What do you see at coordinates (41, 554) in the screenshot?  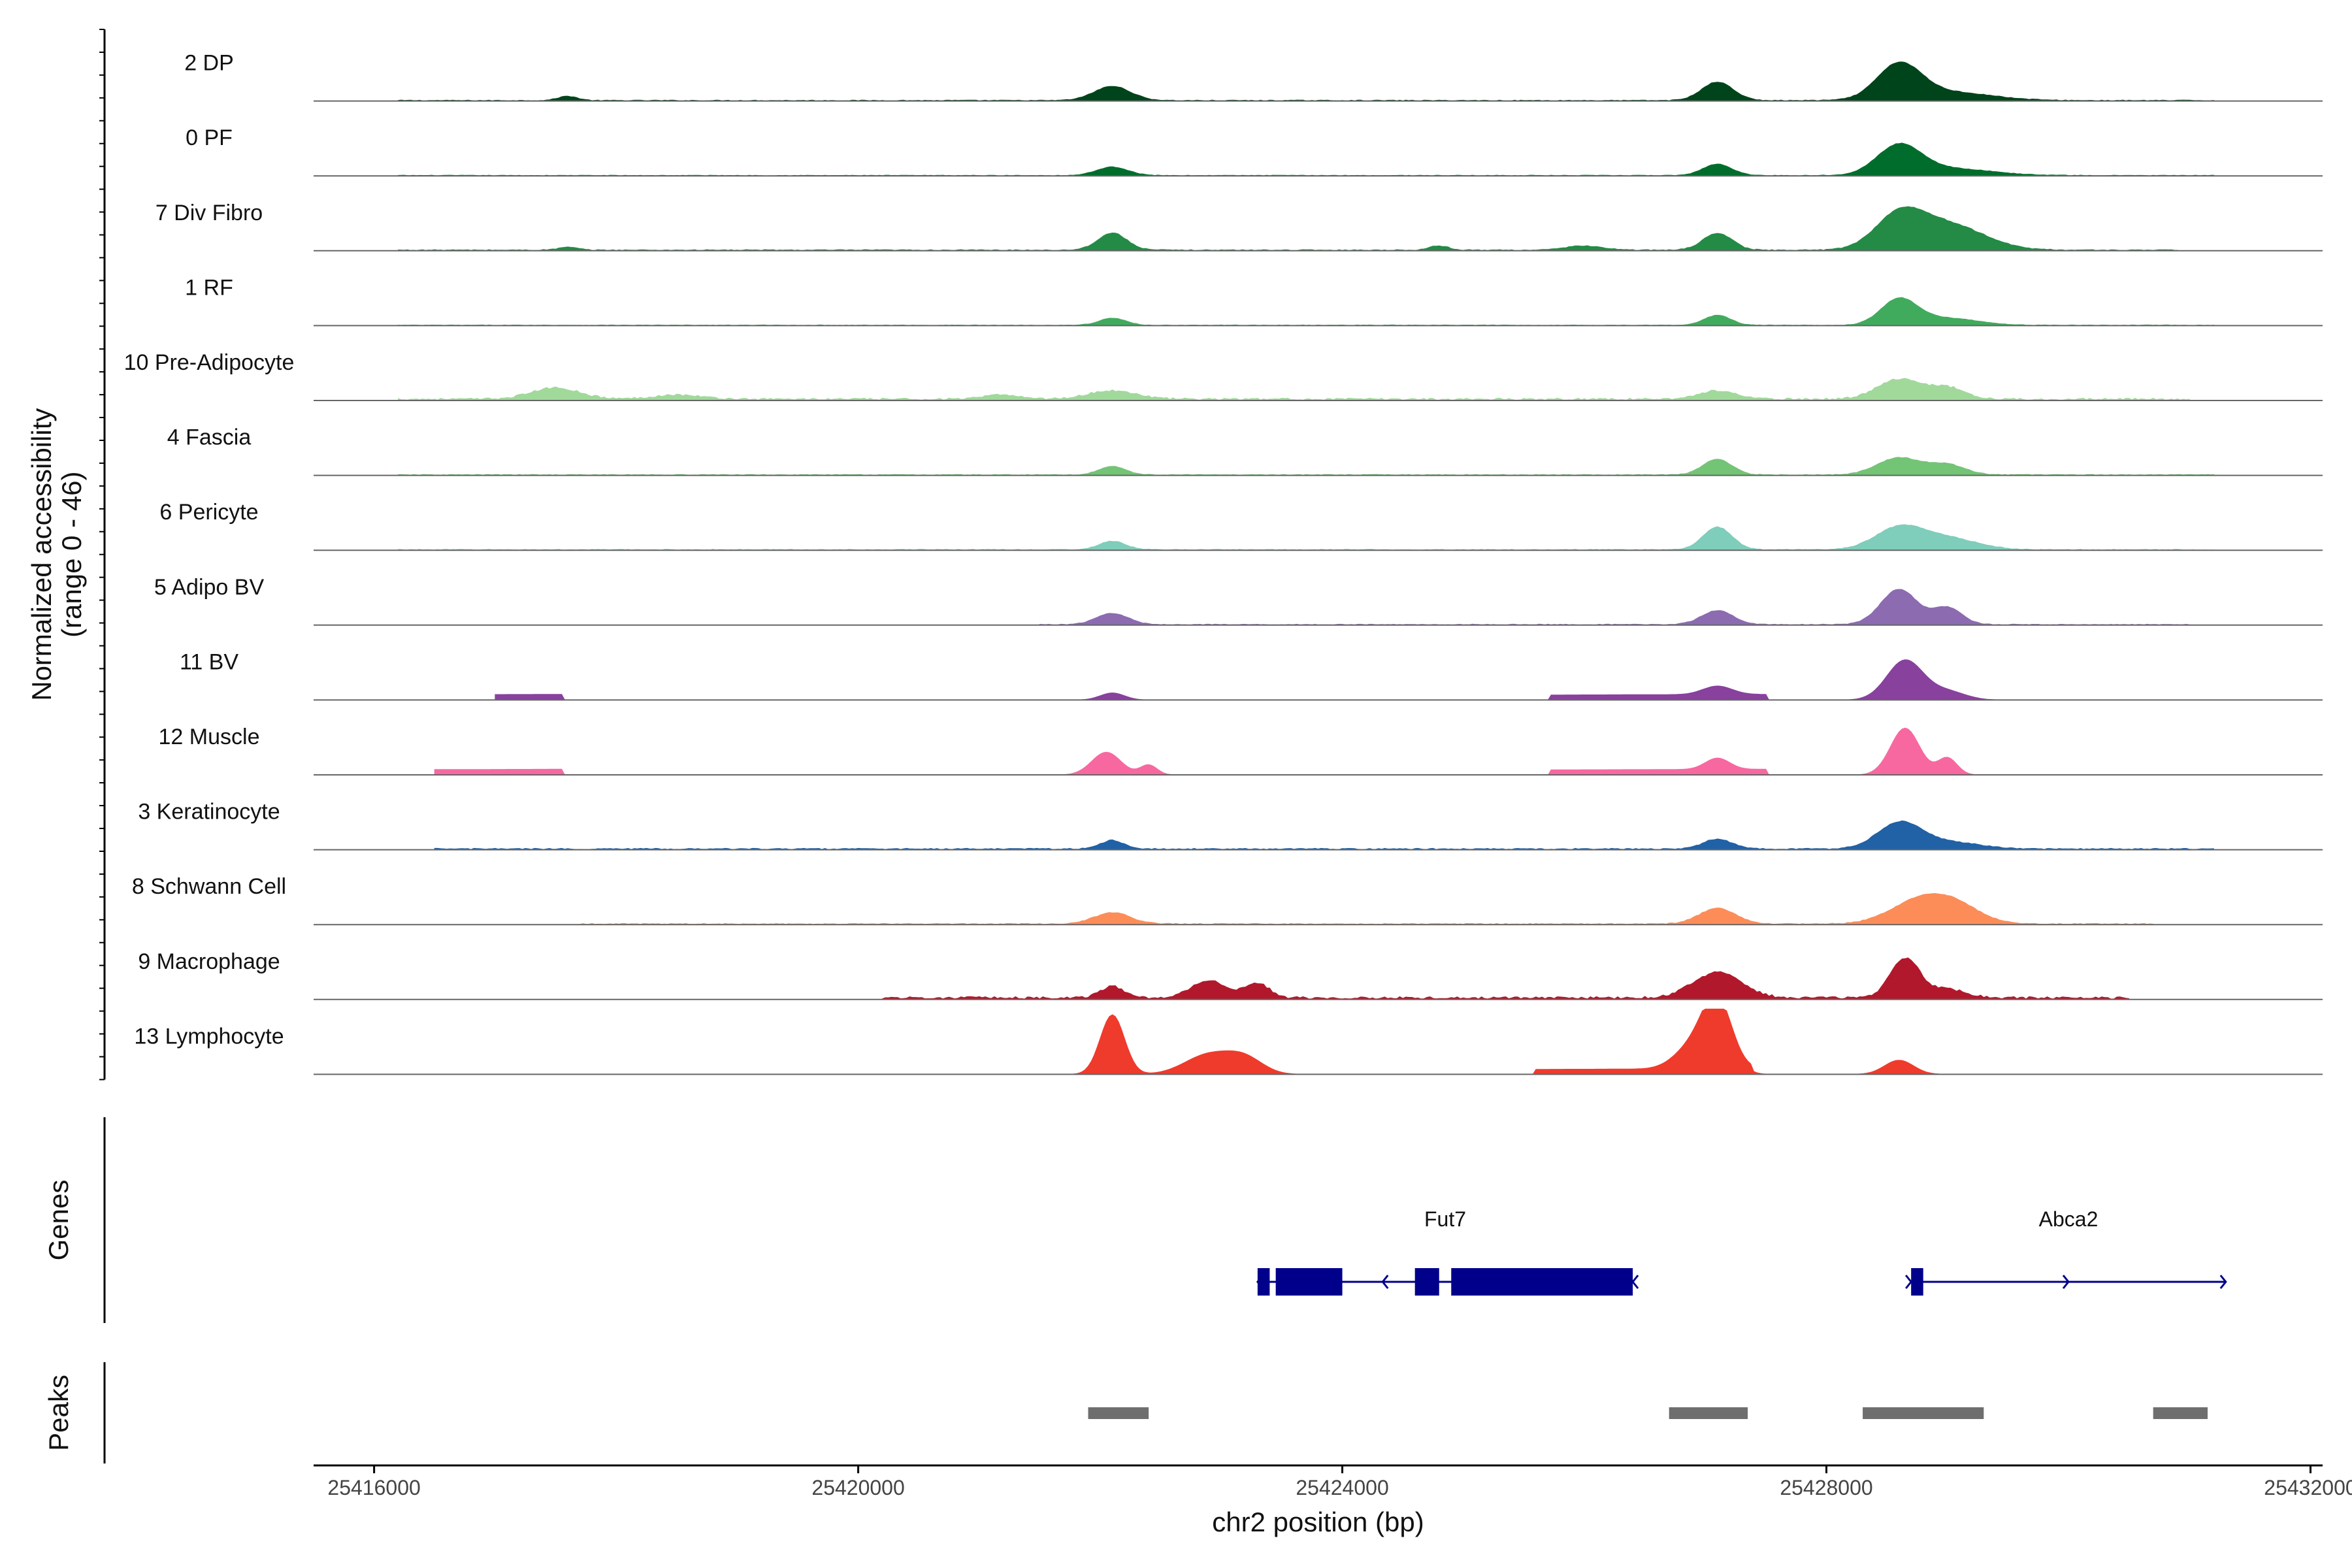 I see `y-axis-title: Normalized accessibility` at bounding box center [41, 554].